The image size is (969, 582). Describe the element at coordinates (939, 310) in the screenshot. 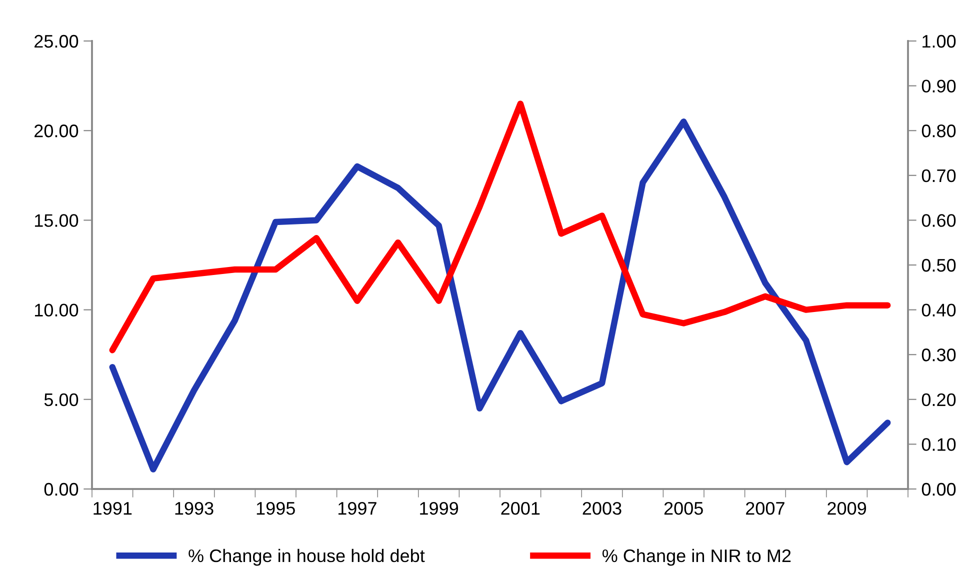

I see `y2-tick-label: 0.40` at that location.